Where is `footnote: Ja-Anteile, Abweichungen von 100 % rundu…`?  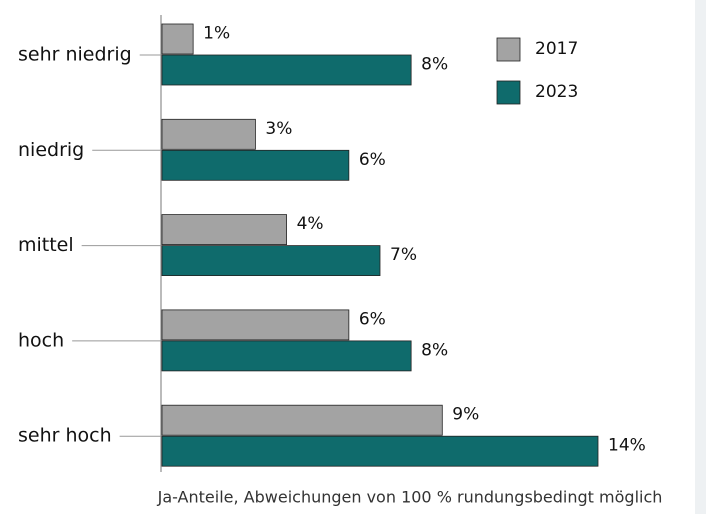 footnote: Ja-Anteile, Abweichungen von 100 % rundu… is located at coordinates (410, 497).